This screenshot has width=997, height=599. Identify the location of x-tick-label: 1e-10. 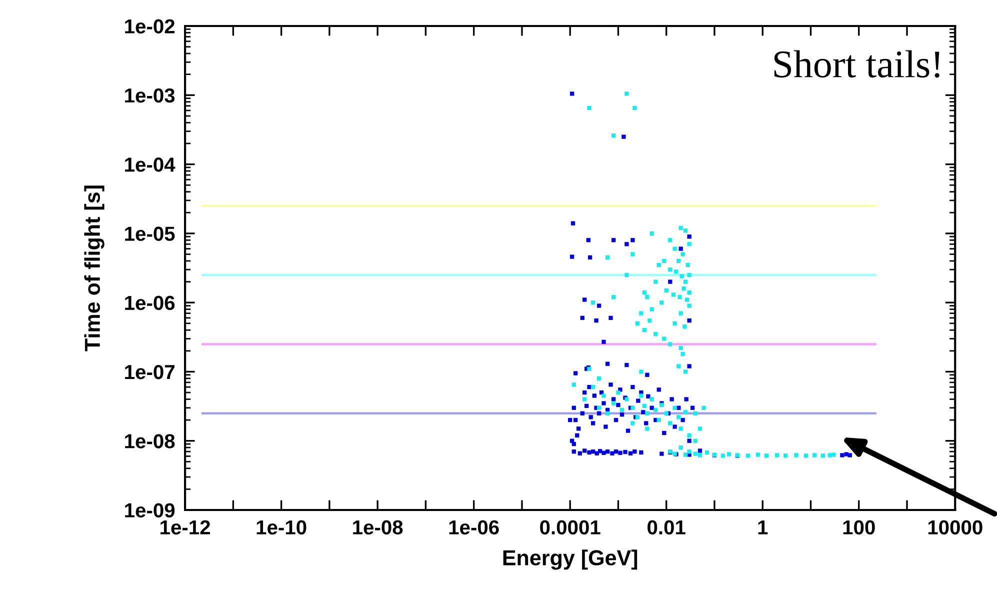
(281, 527).